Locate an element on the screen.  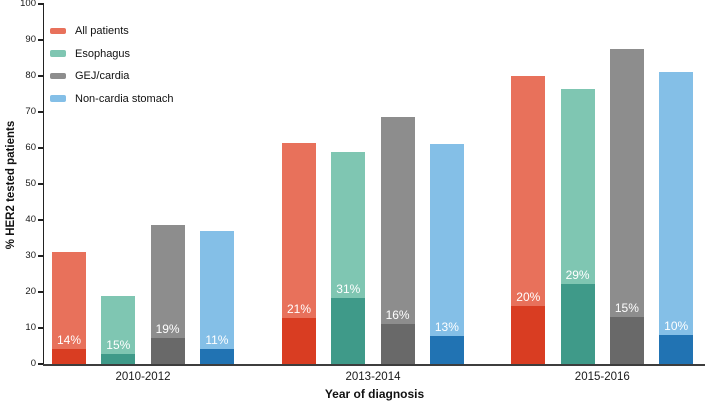
bar-gej-cardia-2010-2012: 19% is located at coordinates (167, 294).